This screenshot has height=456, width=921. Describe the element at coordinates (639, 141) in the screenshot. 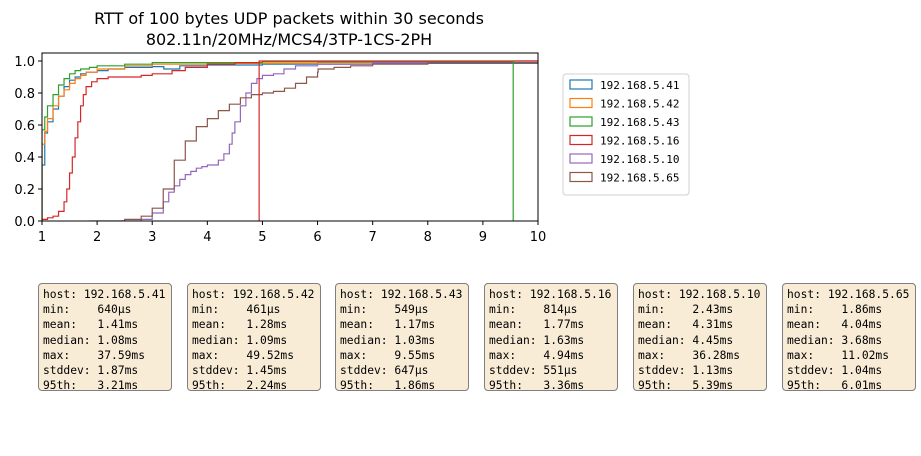

I see `legend-label: 192.168.5.16` at that location.